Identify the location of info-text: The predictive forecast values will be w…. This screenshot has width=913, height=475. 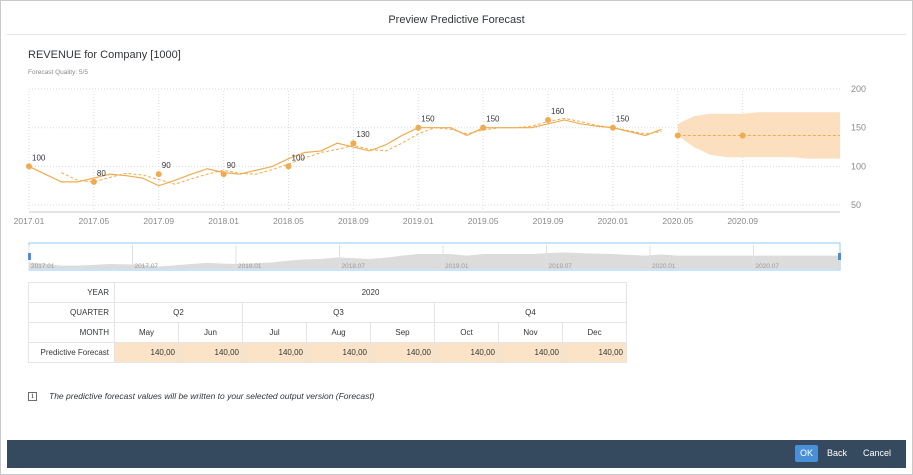
(212, 396).